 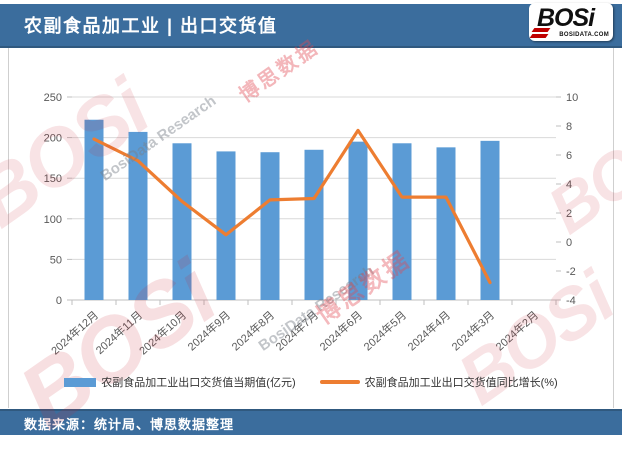 What do you see at coordinates (572, 98) in the screenshot?
I see `svg-text: 10` at bounding box center [572, 98].